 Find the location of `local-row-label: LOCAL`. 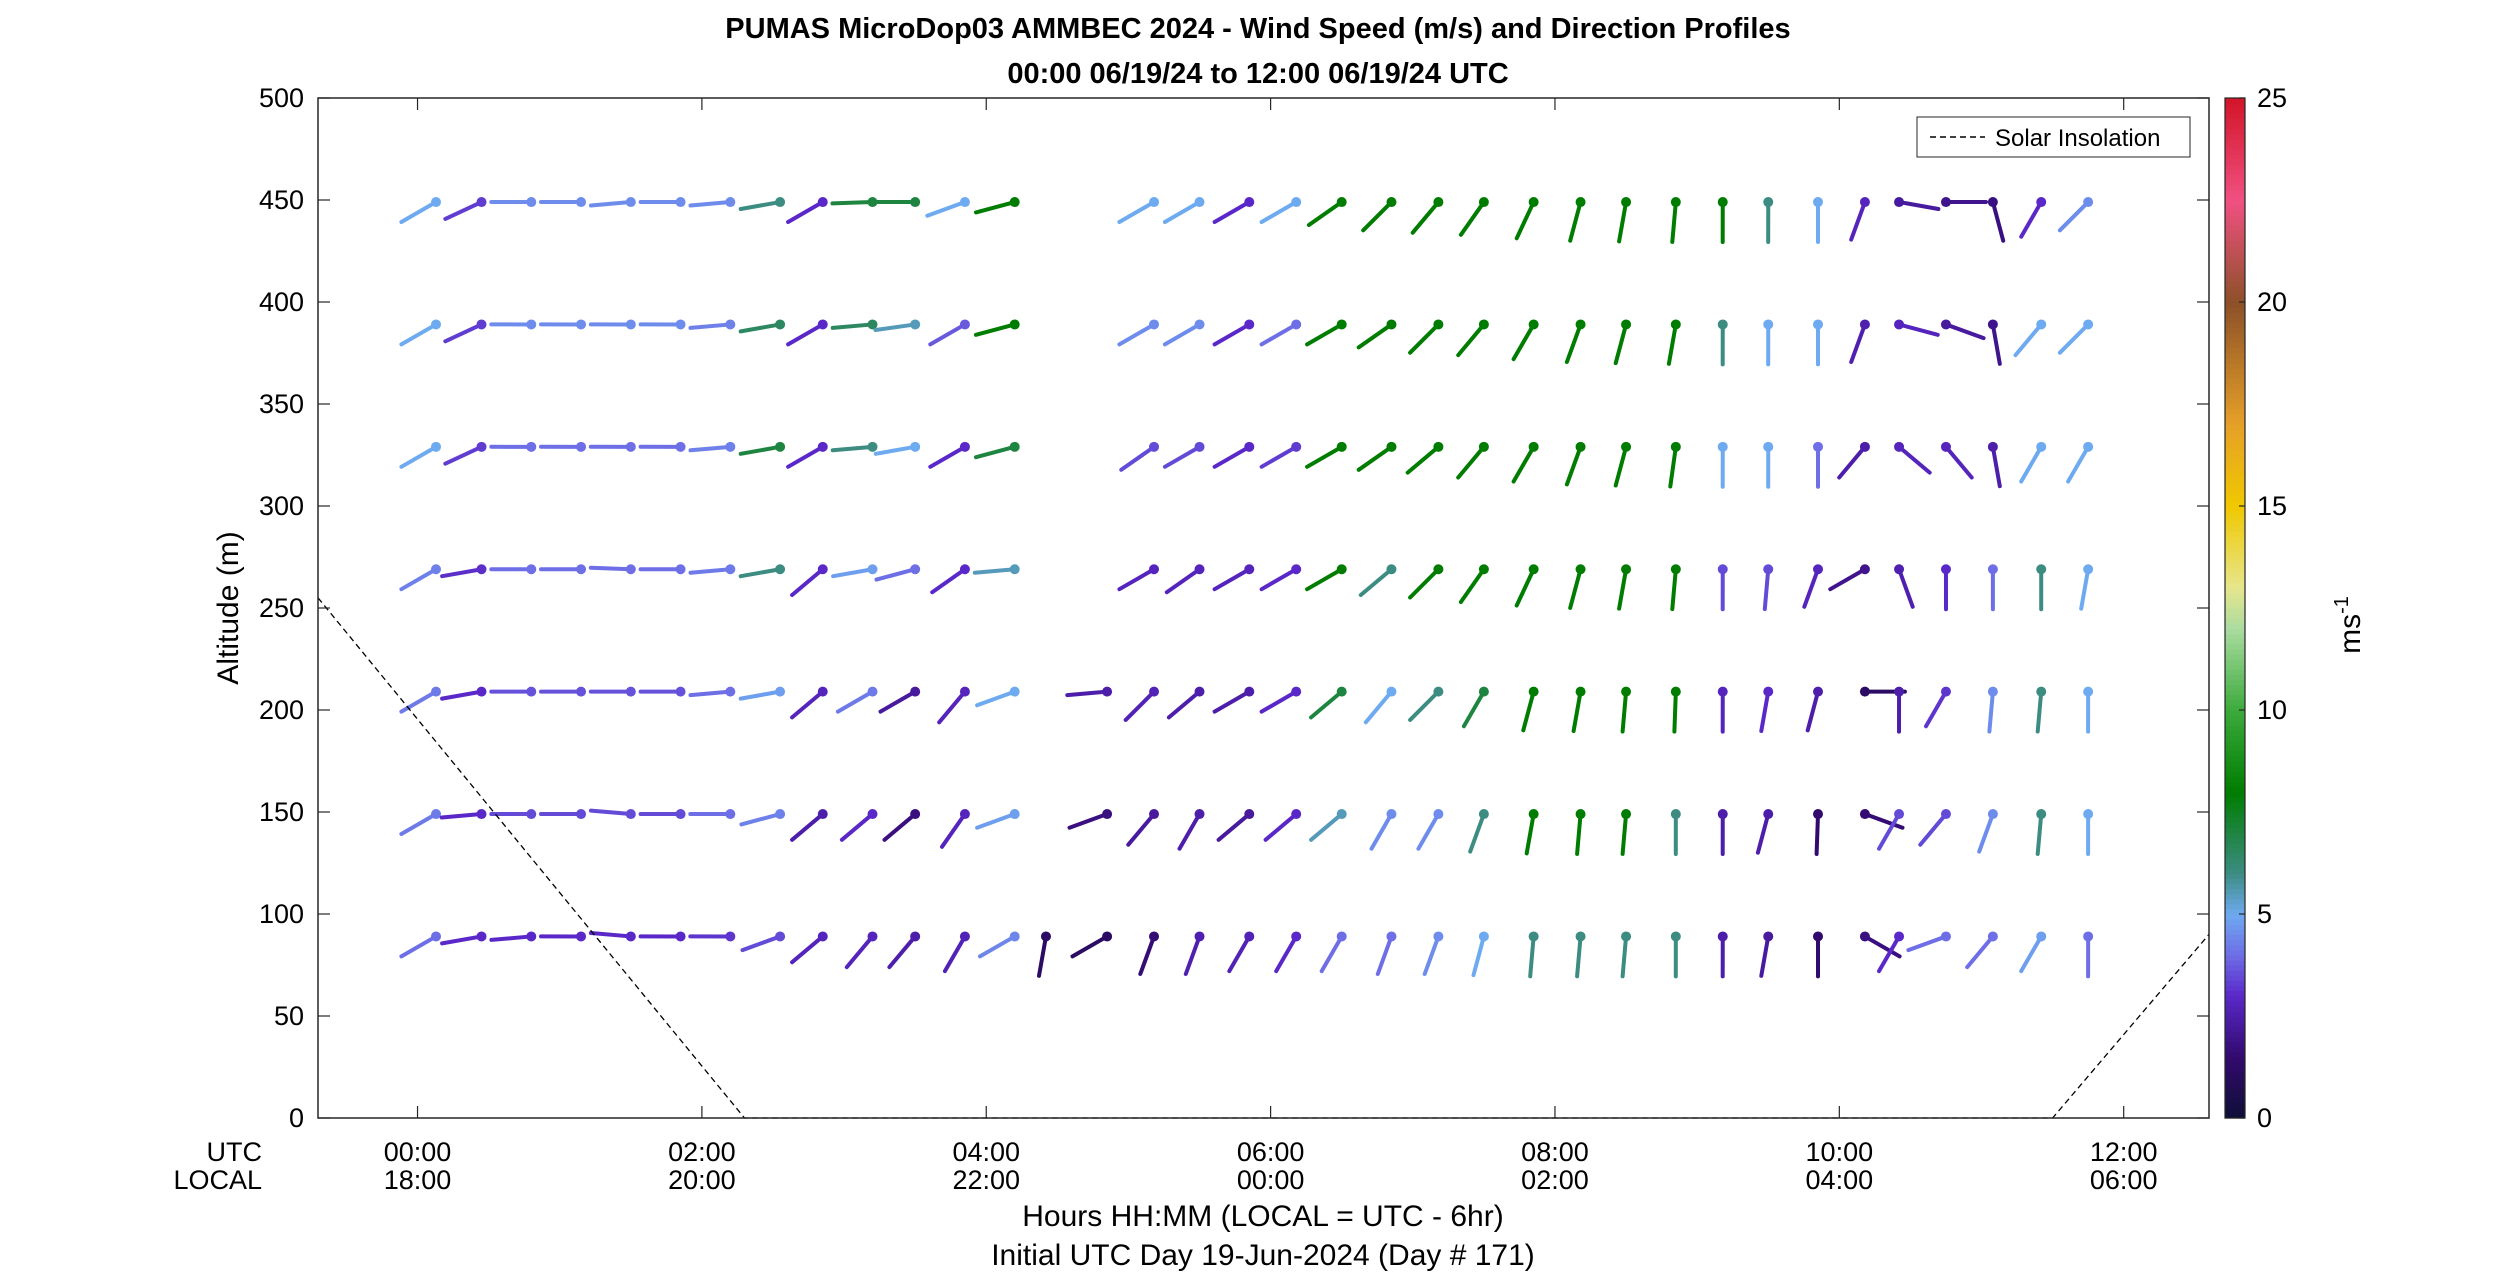

local-row-label: LOCAL is located at coordinates (217, 1180).